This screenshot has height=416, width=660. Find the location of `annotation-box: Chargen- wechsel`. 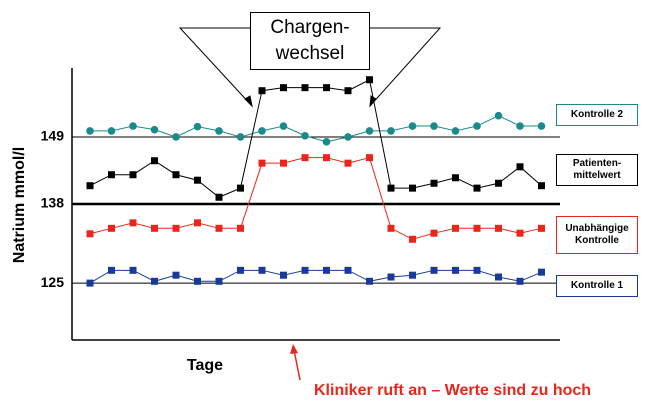

annotation-box: Chargen- wechsel is located at coordinates (310, 41).